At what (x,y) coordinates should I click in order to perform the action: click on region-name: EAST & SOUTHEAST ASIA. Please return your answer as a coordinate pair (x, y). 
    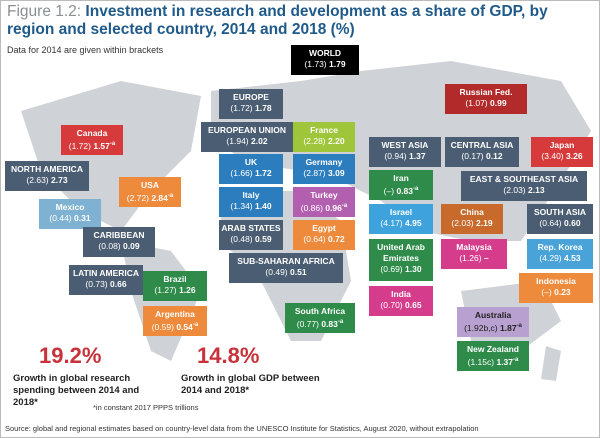
    Looking at the image, I should click on (524, 179).